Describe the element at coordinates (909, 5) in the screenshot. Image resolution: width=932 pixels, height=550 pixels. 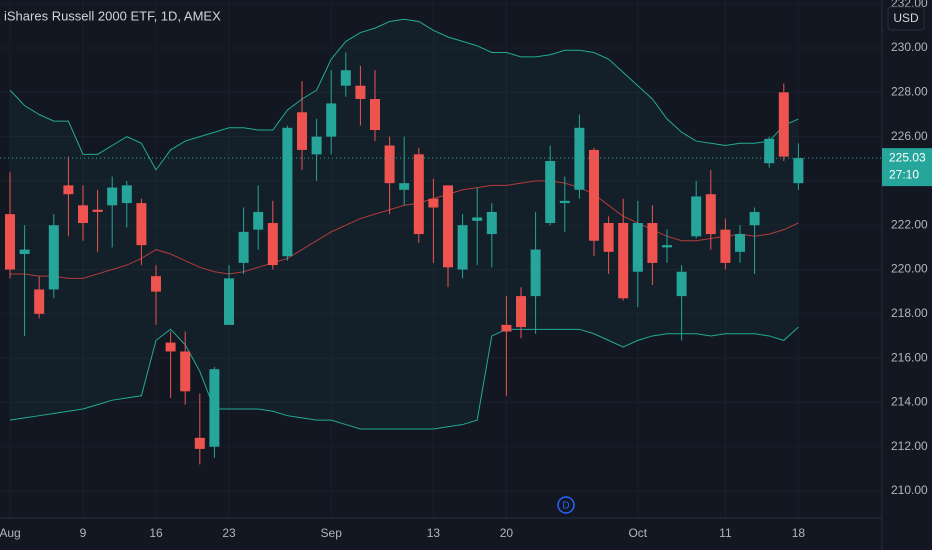
I see `y-tick-label: 232.00` at that location.